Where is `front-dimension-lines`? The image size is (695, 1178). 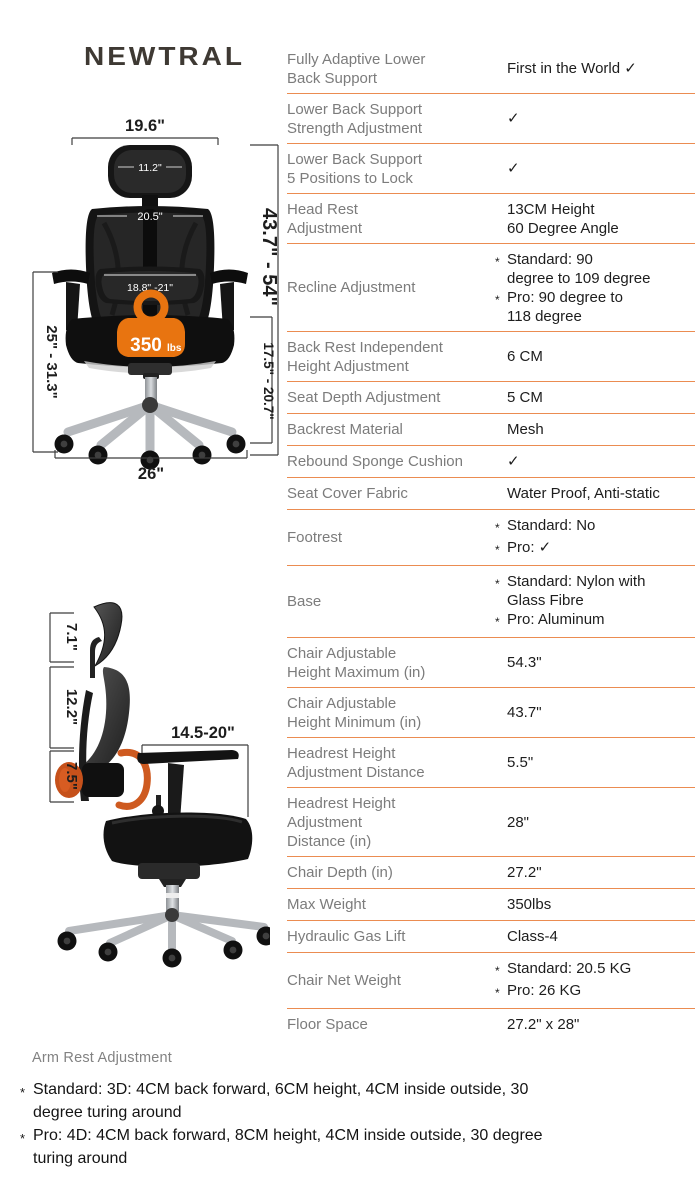 front-dimension-lines is located at coordinates (155, 298).